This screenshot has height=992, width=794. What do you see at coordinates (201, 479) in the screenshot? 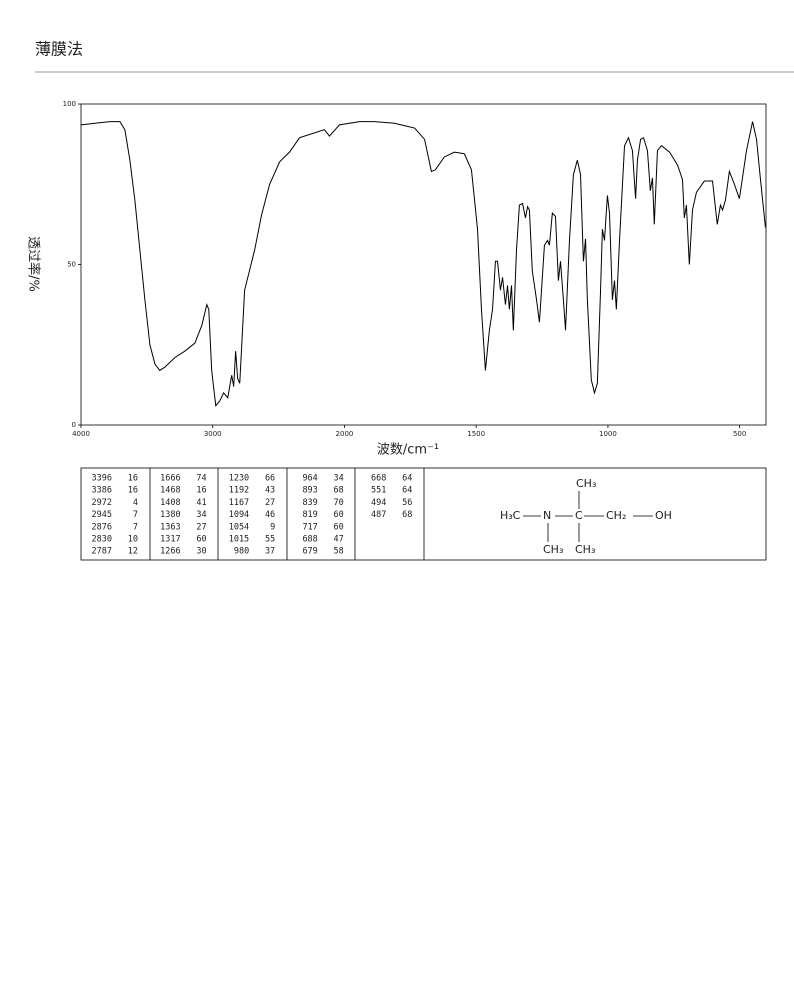
I see `peak-transmittance: 74` at bounding box center [201, 479].